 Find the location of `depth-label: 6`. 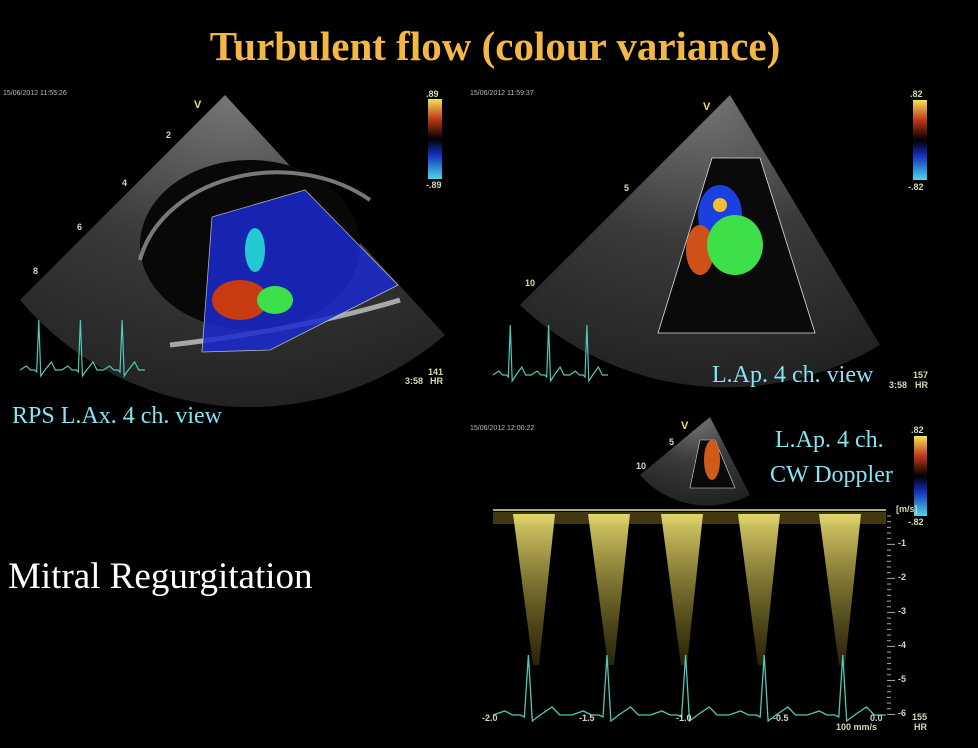

depth-label: 6 is located at coordinates (80, 227).